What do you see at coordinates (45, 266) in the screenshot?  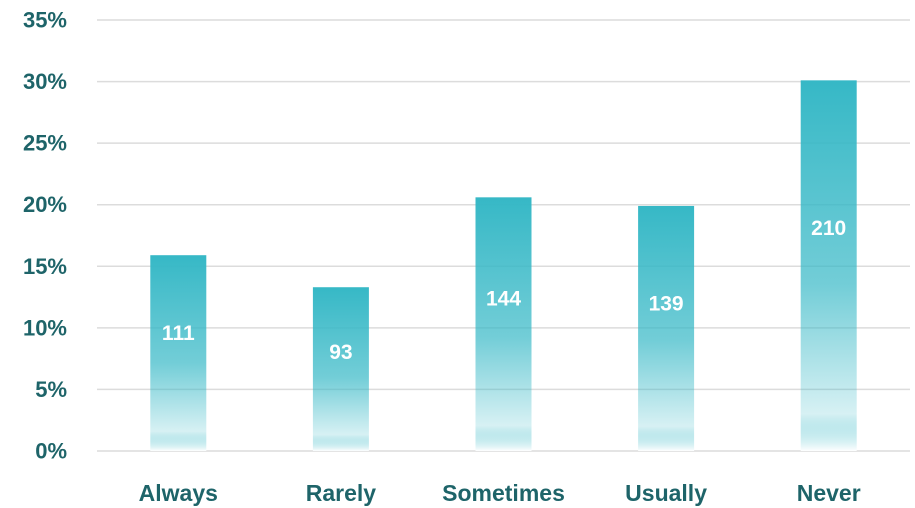 I see `y-tick-label: 15%` at bounding box center [45, 266].